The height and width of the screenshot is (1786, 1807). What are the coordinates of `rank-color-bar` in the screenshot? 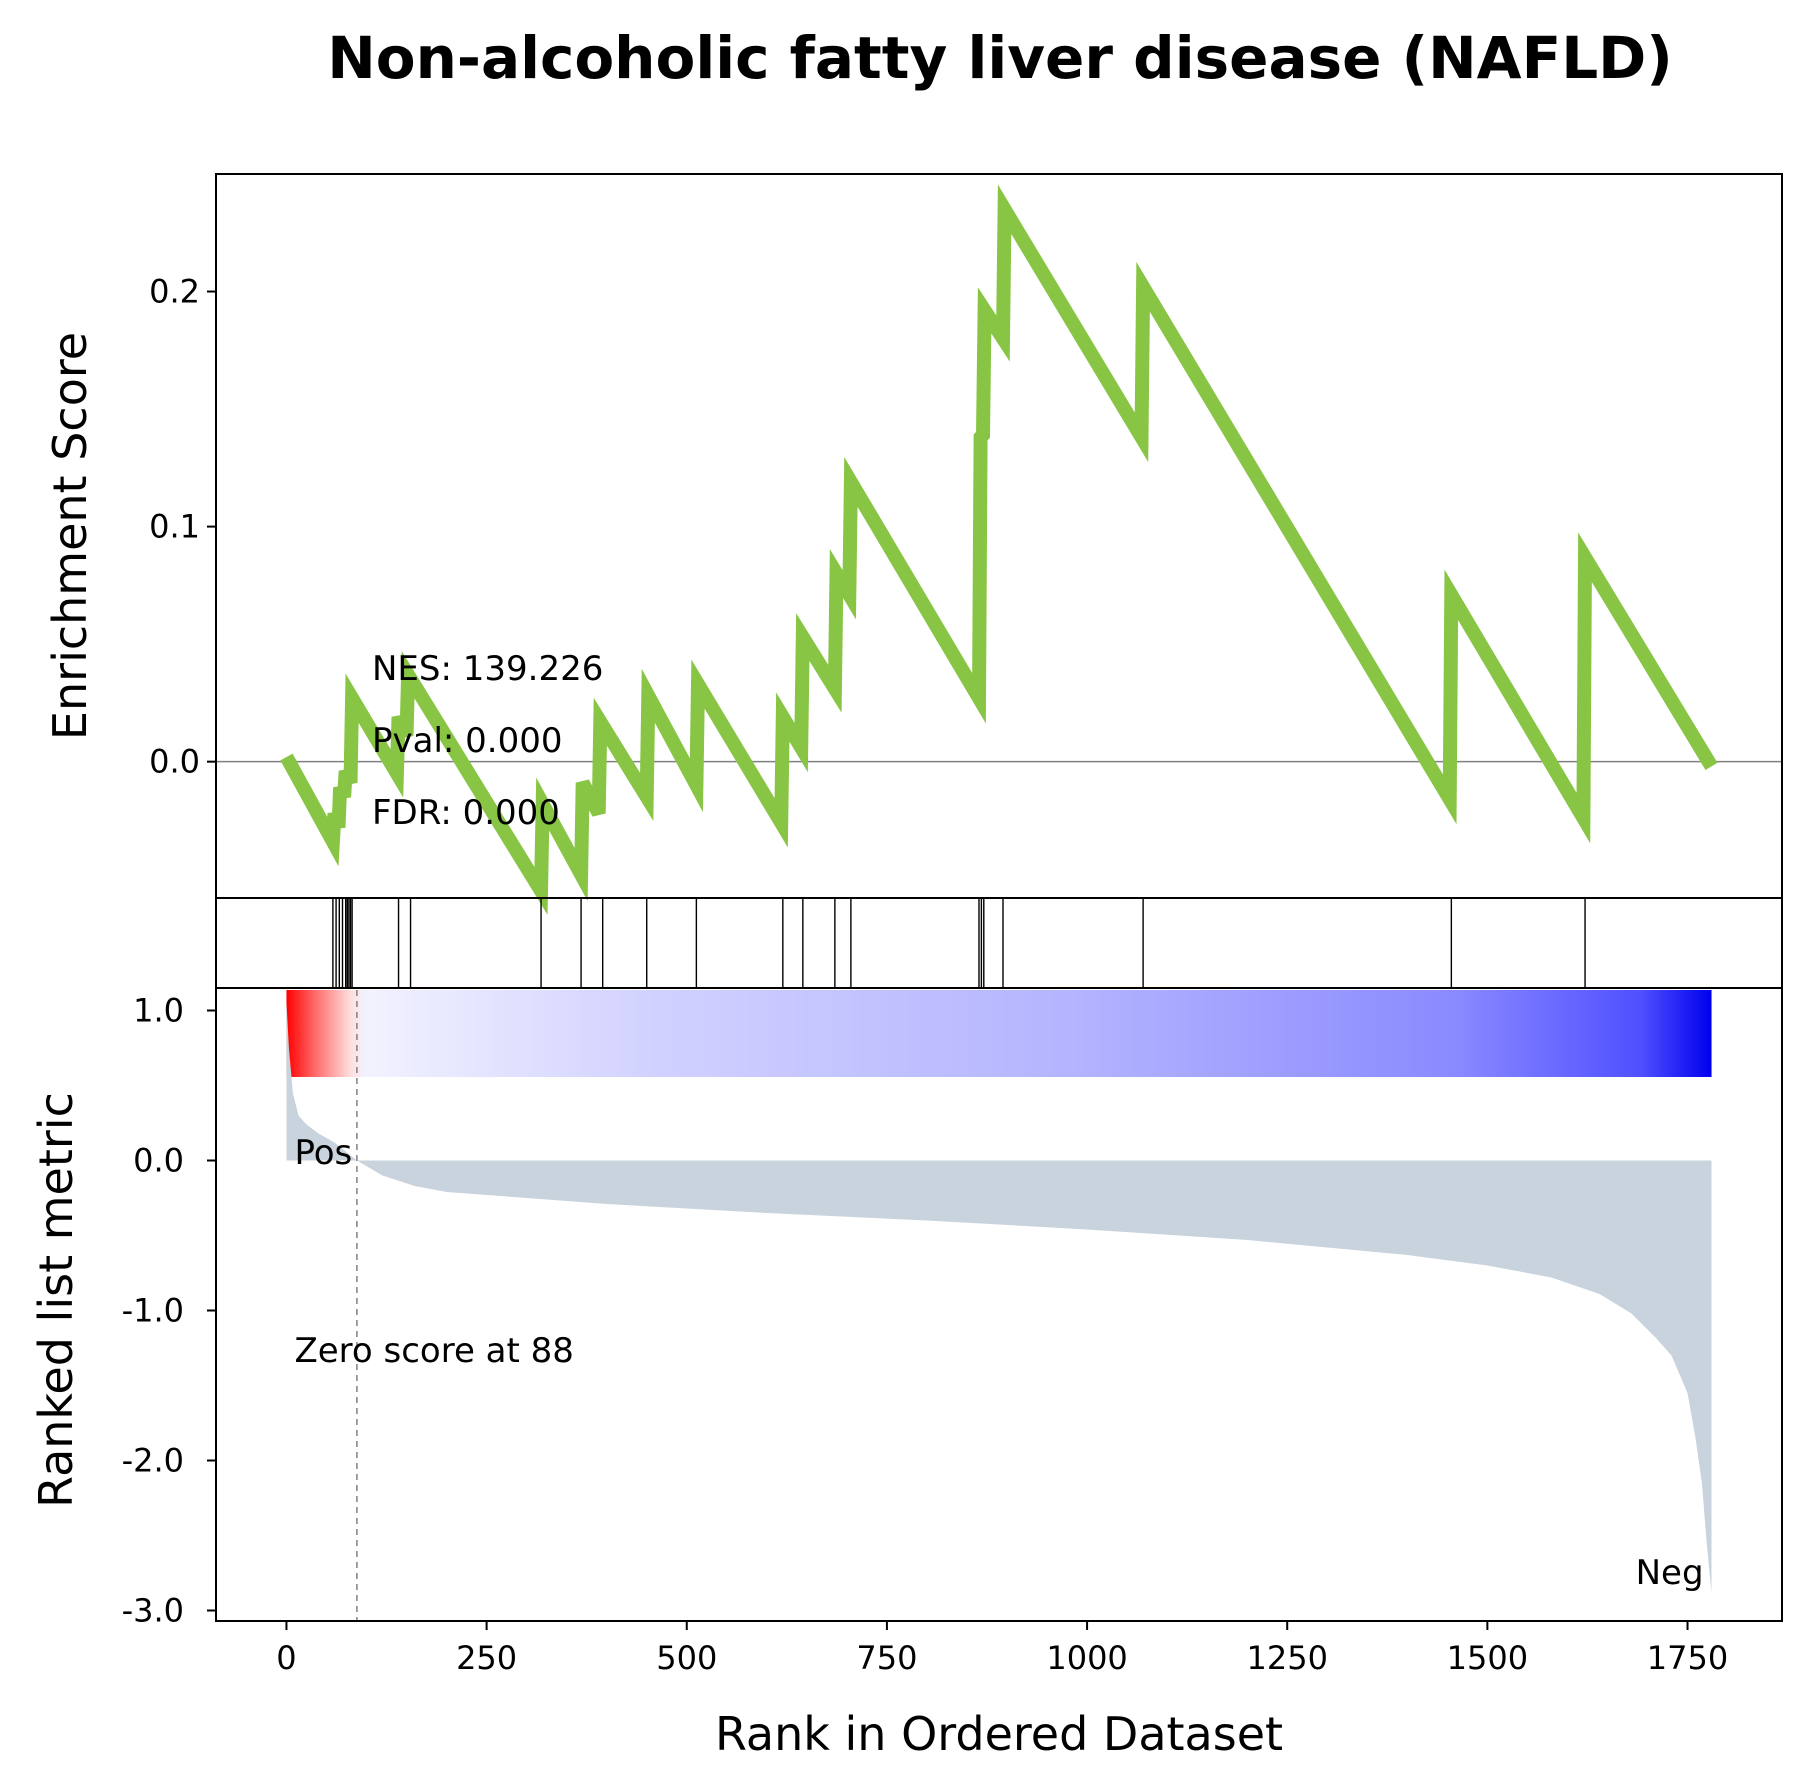 It's located at (999, 1033).